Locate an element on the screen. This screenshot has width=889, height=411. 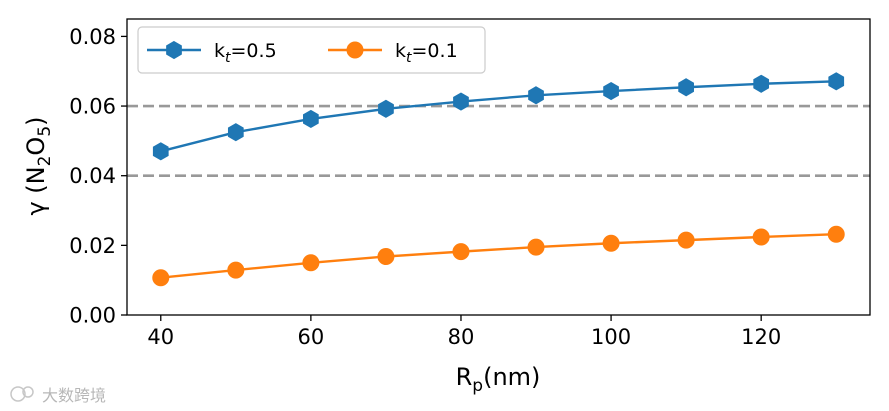
y-axis-label-rest: ) is located at coordinates (36, 120).